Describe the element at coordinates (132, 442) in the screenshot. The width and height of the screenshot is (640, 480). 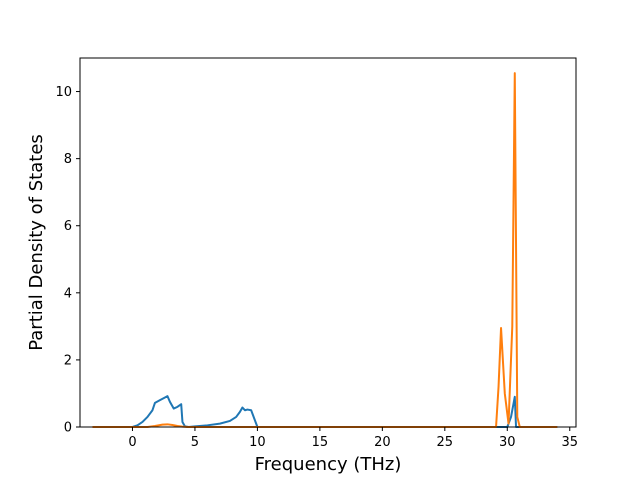
I see `x-tick-label: 0` at that location.